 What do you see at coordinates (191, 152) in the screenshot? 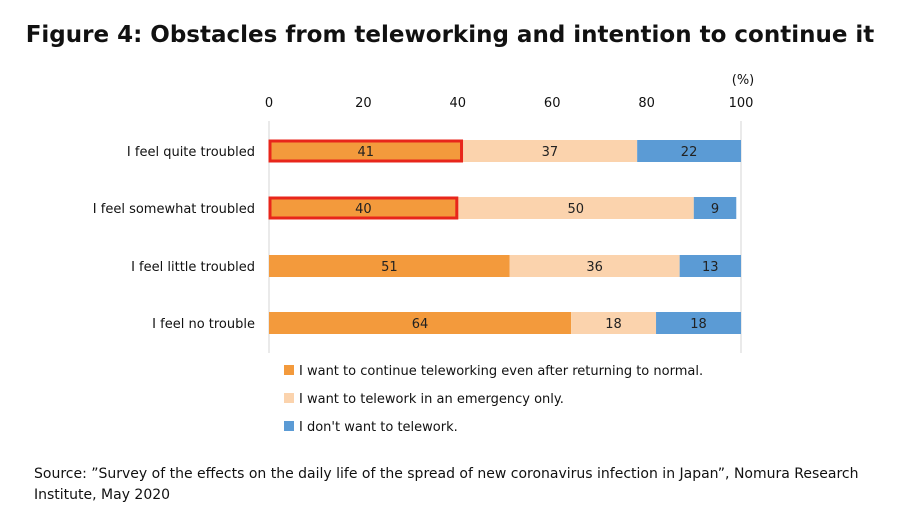
I see `category-label: I feel quite troubled` at bounding box center [191, 152].